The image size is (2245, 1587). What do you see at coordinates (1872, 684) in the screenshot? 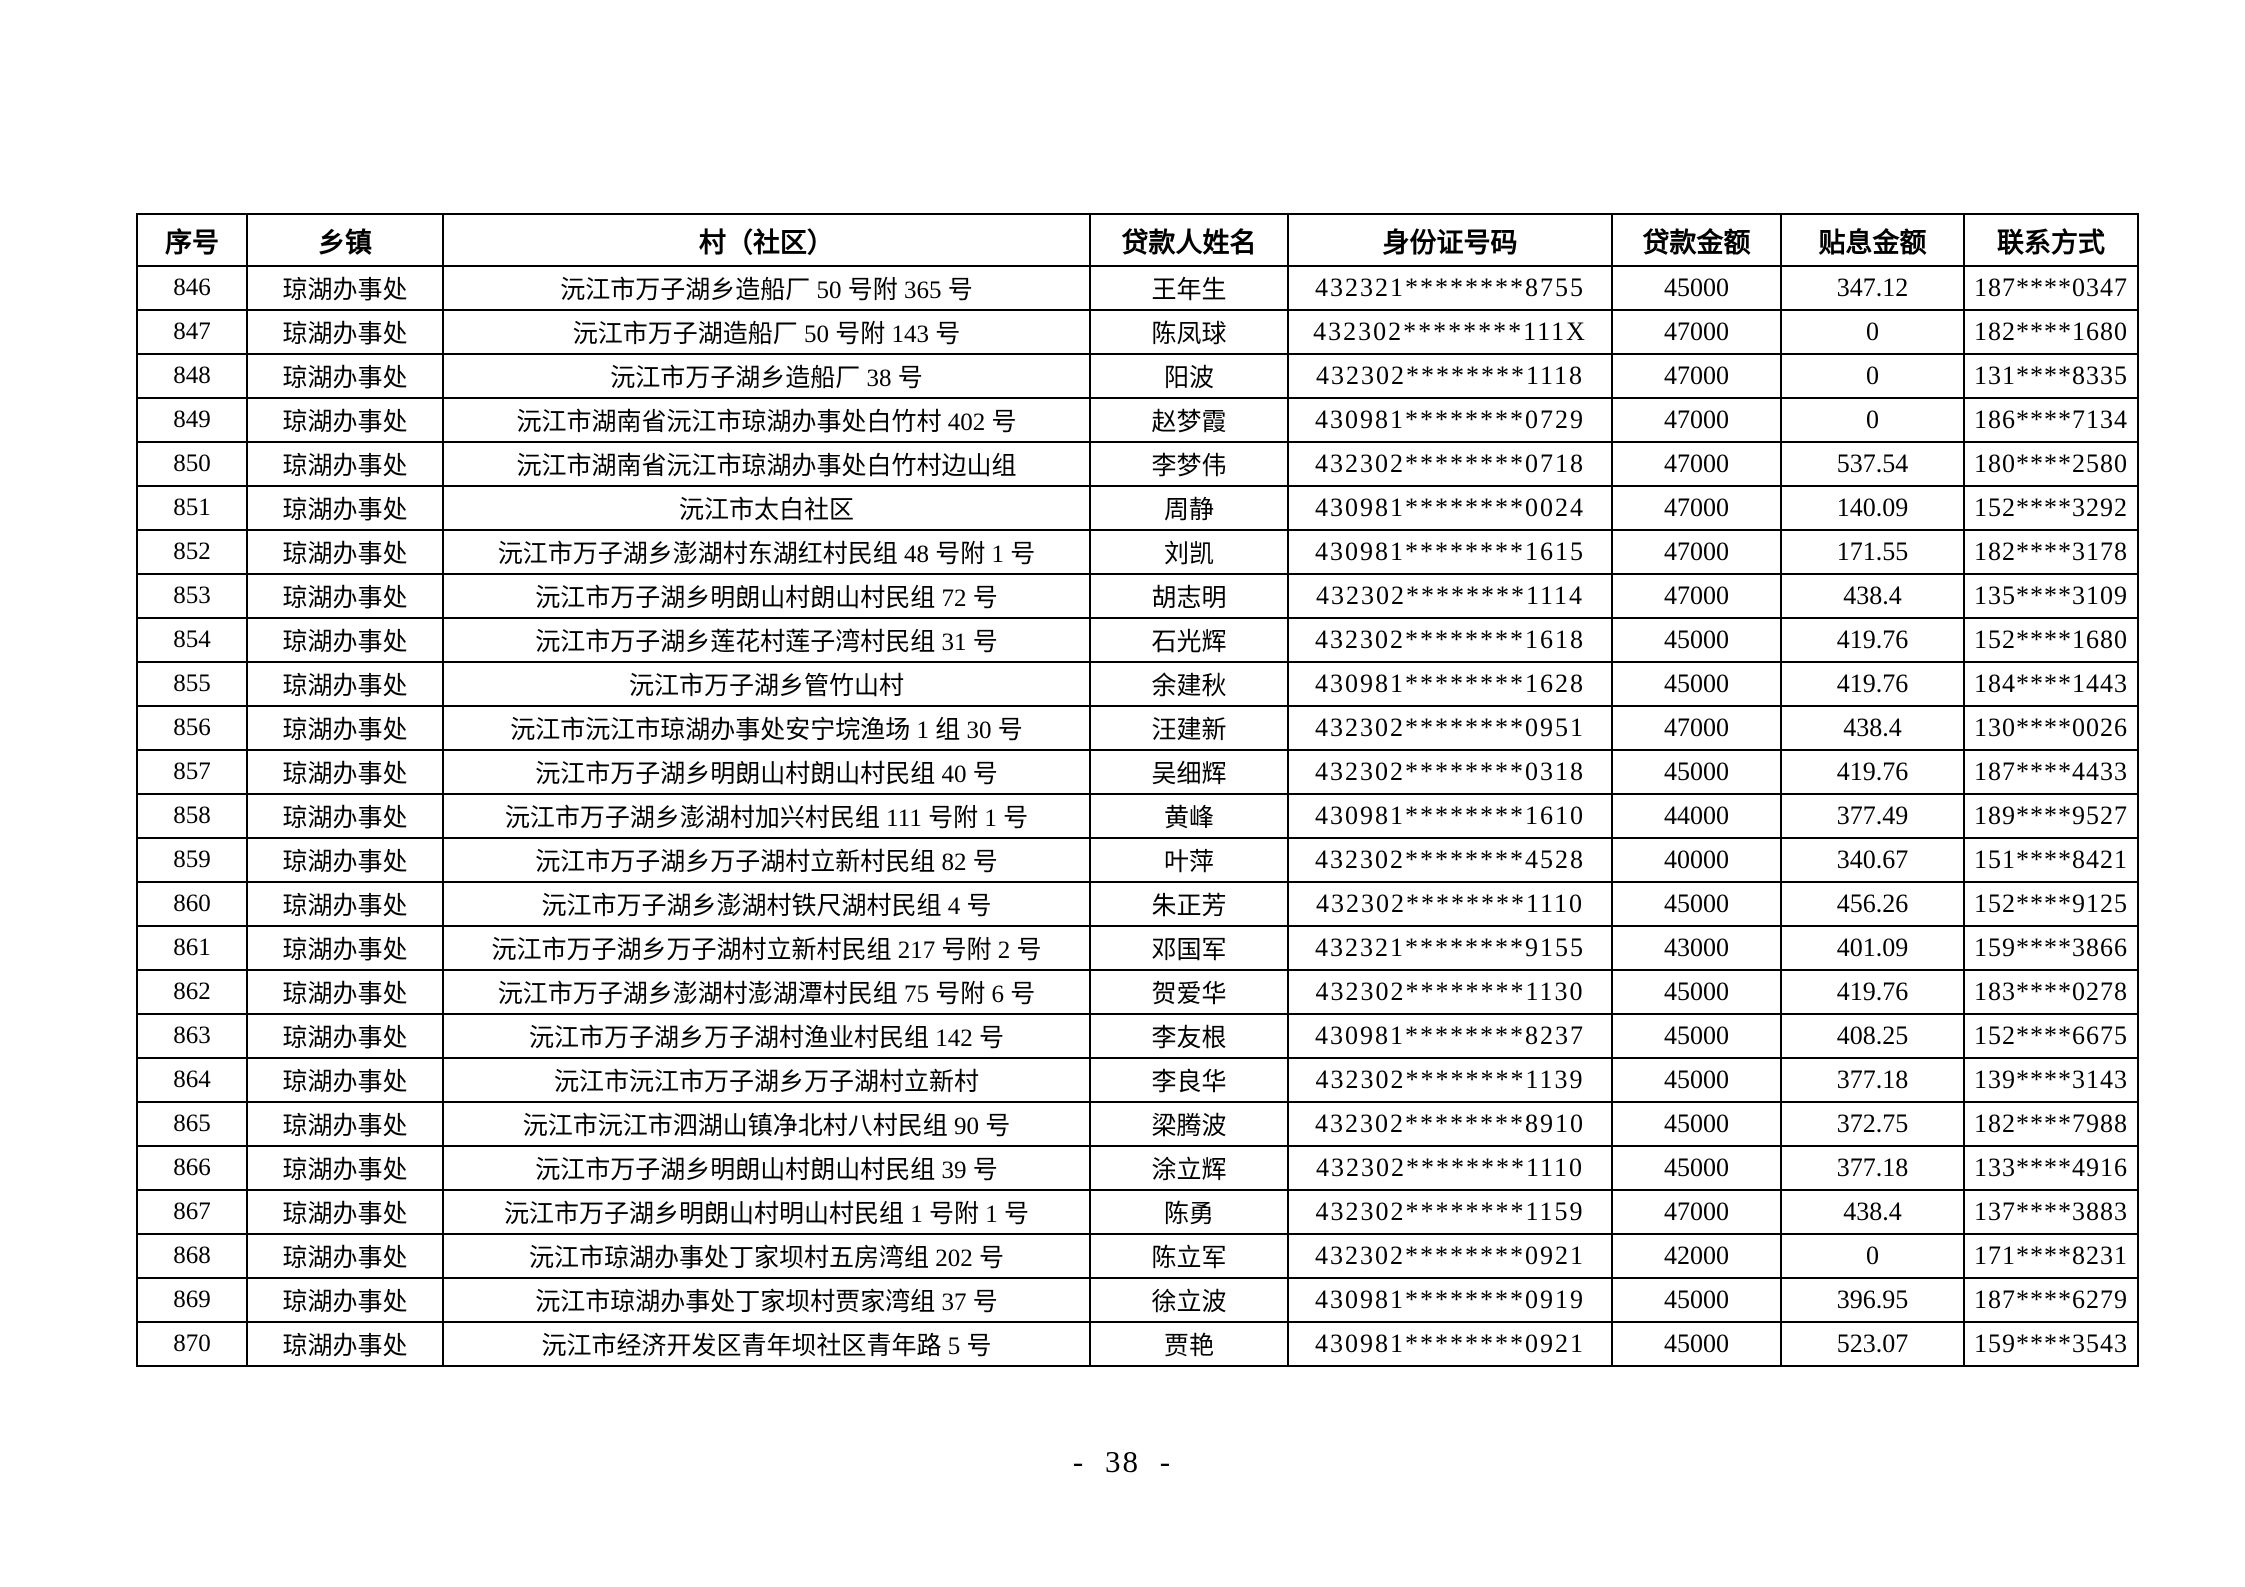
I see `cell-subsidy: 419.76` at bounding box center [1872, 684].